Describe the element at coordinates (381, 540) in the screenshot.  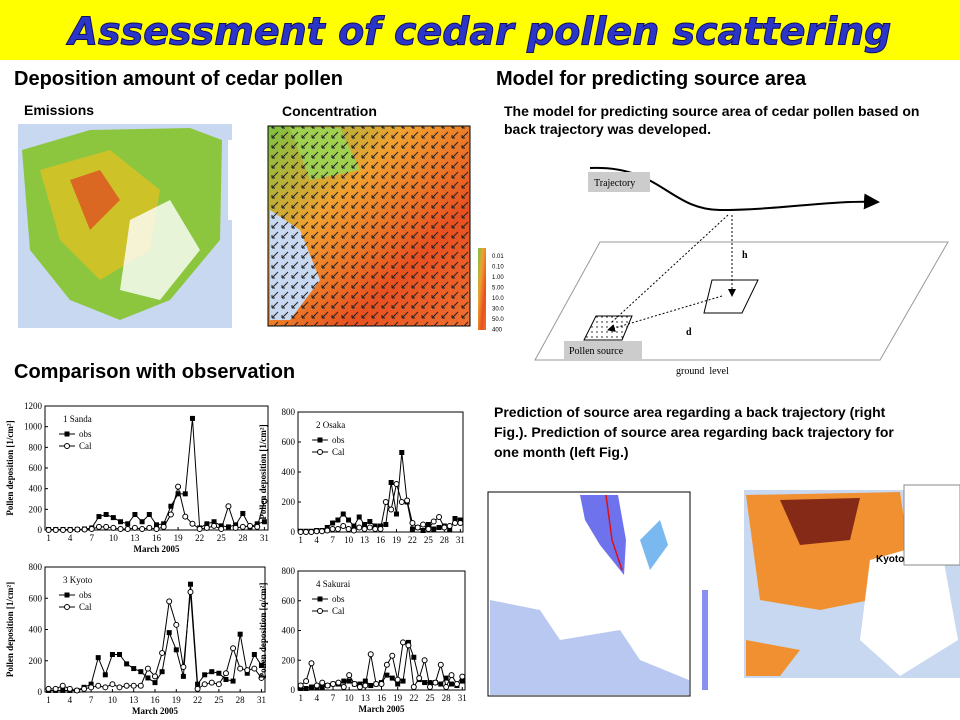
I see `x-tick-label: 16` at that location.